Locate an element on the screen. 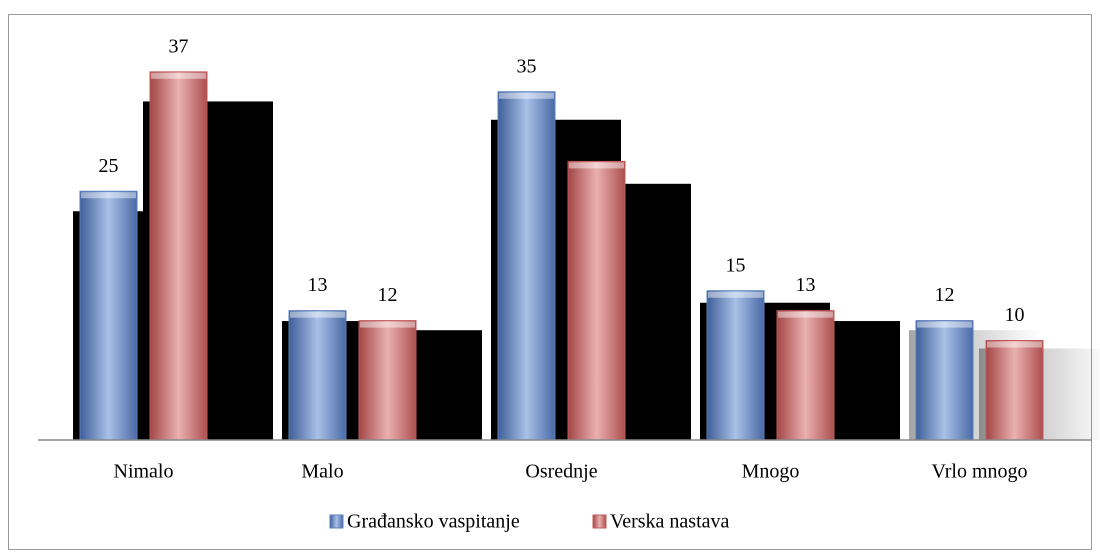 Image resolution: width=1100 pixels, height=556 pixels. legend-label: Verska nastava is located at coordinates (670, 522).